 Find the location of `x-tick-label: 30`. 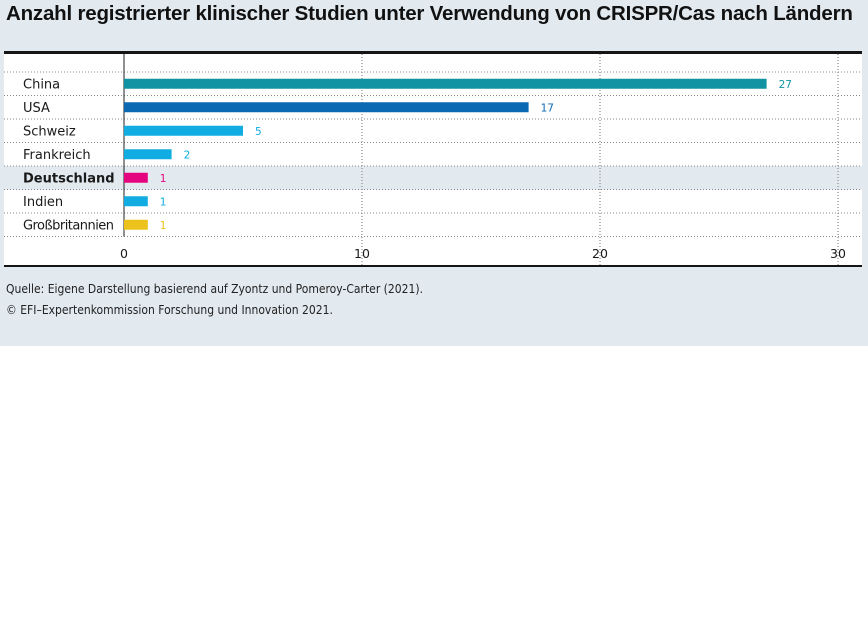

x-tick-label: 30 is located at coordinates (838, 253).